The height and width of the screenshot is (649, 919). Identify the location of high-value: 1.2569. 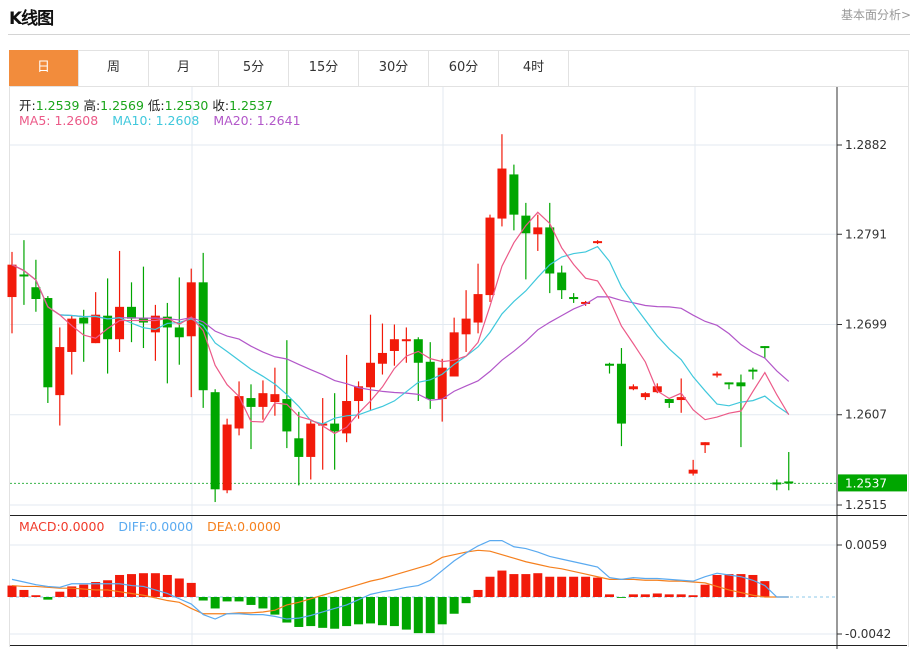
(122, 105).